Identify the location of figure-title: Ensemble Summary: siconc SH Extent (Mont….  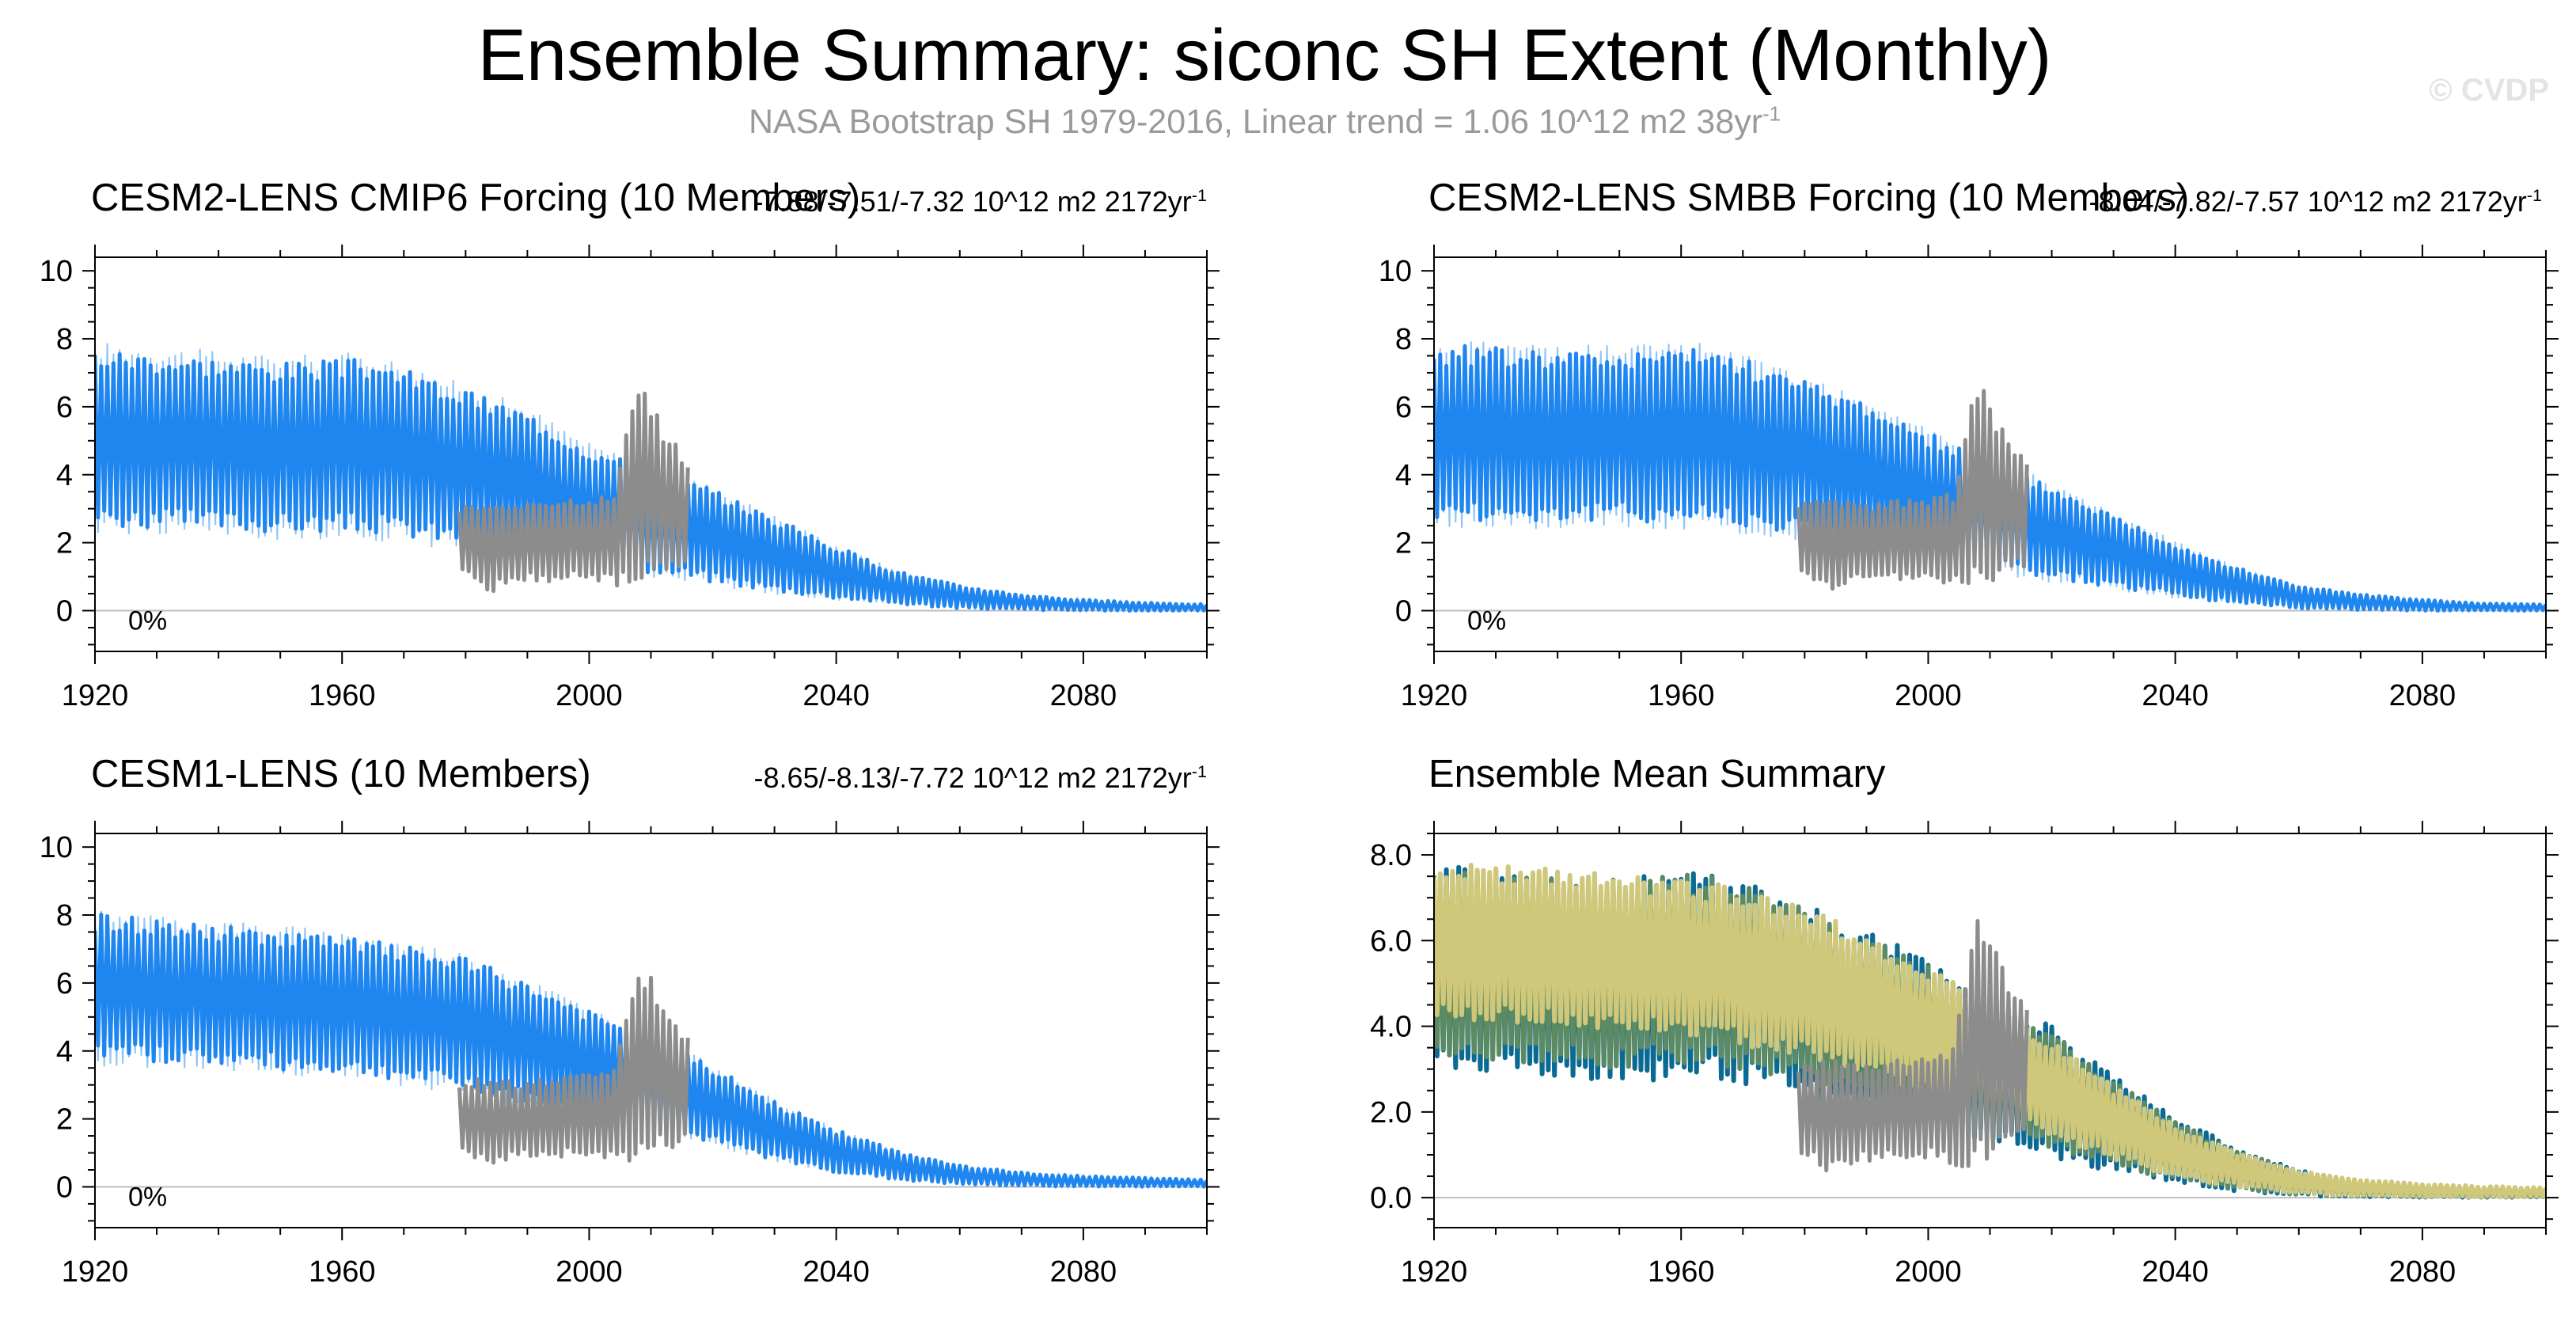
(1264, 55).